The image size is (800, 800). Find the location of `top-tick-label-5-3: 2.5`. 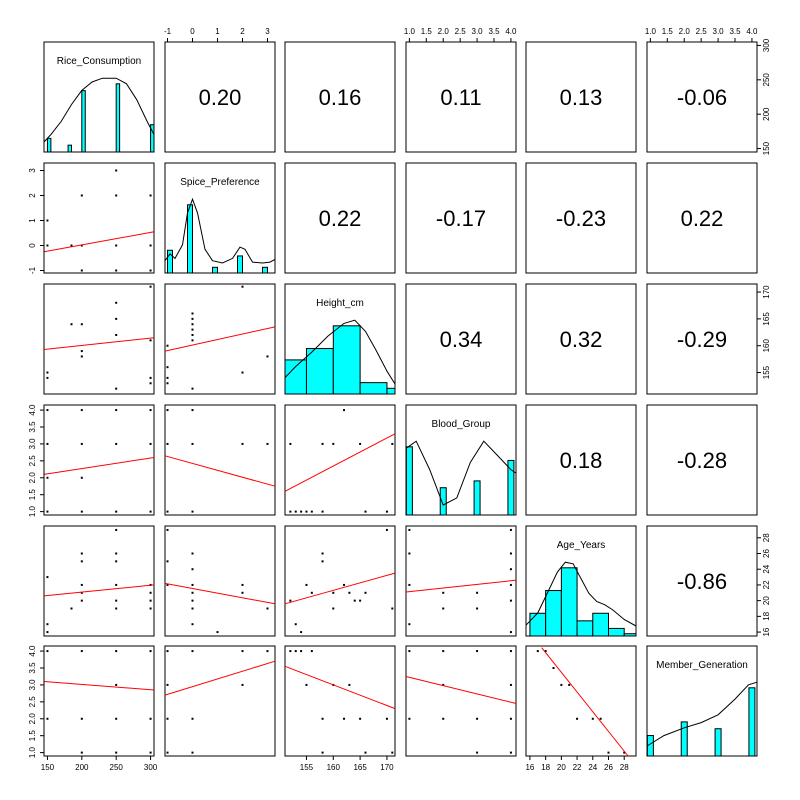

top-tick-label-5-3: 2.5 is located at coordinates (702, 31).